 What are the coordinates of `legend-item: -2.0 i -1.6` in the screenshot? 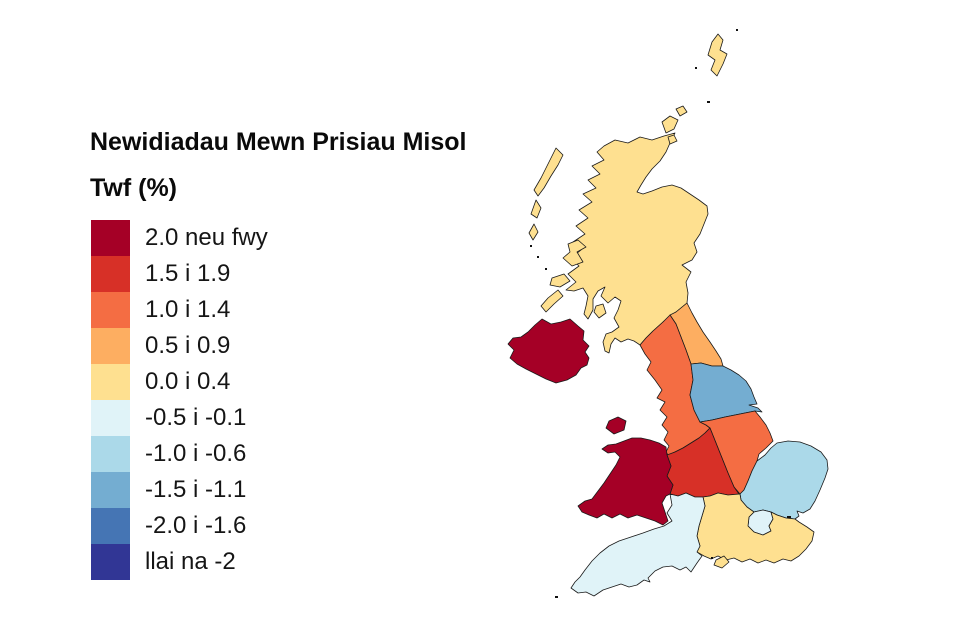 It's located at (179, 526).